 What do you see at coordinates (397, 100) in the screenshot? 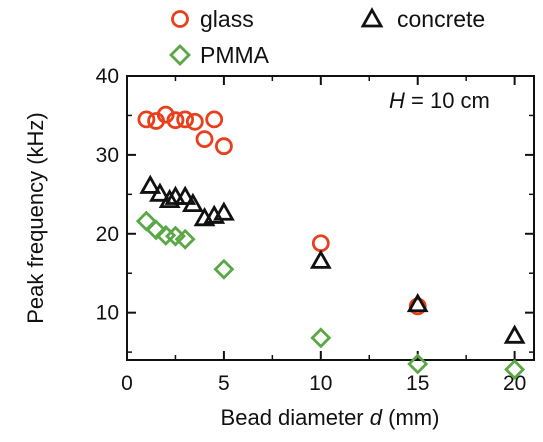
I see `height-annotation-var: H` at bounding box center [397, 100].